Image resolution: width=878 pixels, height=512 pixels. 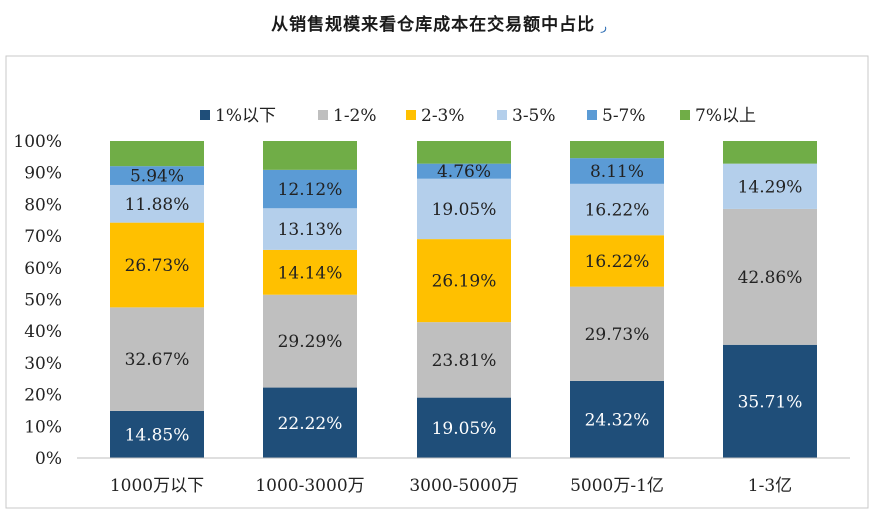 I want to click on y-tick-label: 0%, so click(x=48, y=459).